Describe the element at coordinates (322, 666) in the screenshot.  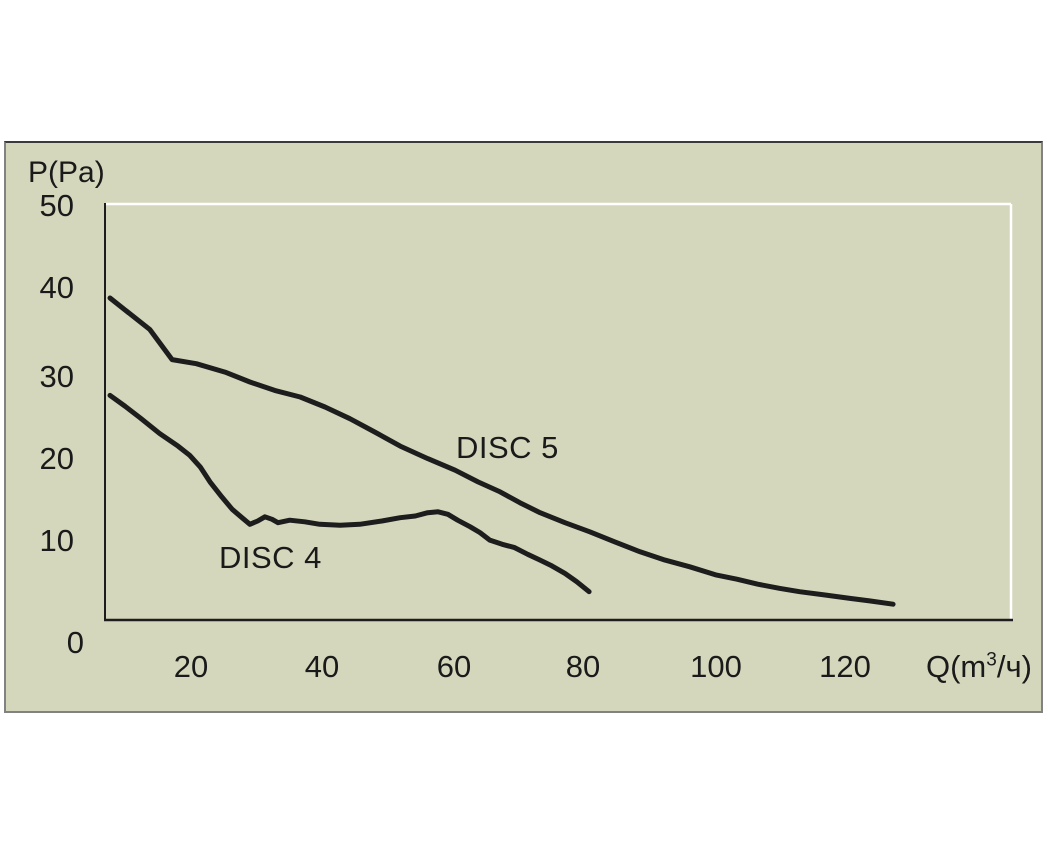
I see `x-tick-40: 40` at that location.